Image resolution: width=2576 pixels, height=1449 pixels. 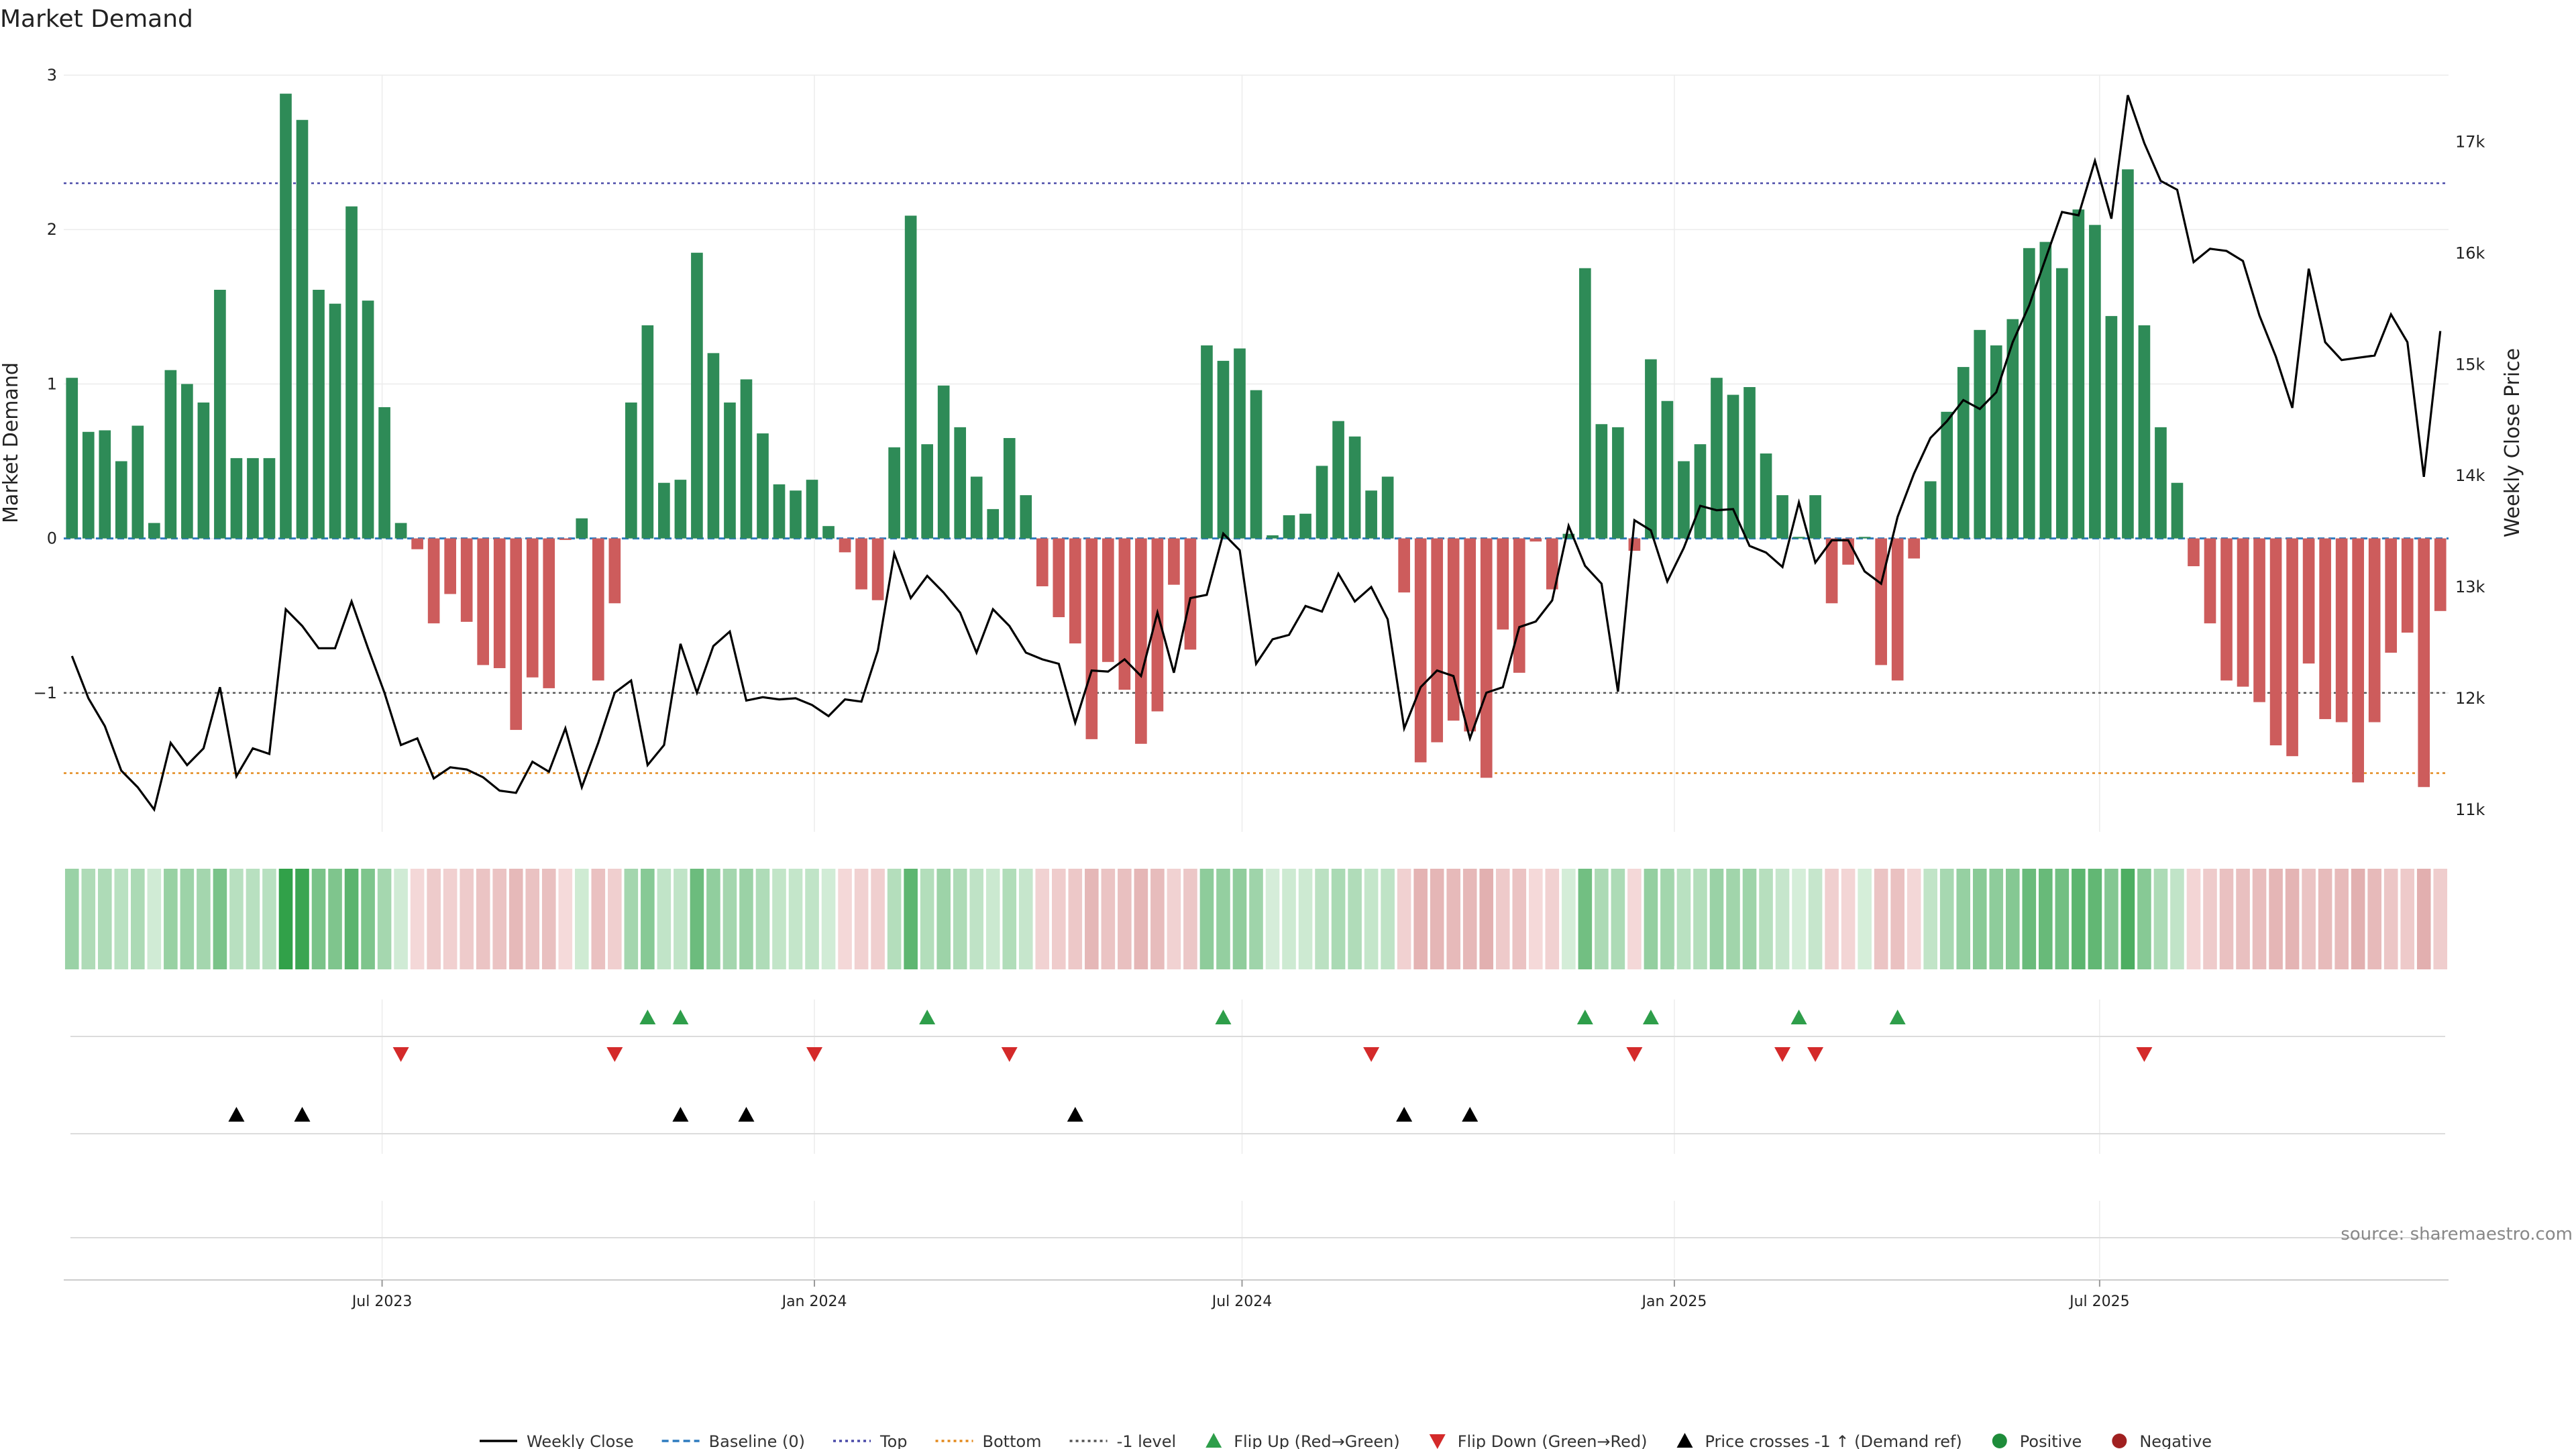 What do you see at coordinates (2099, 1301) in the screenshot?
I see `x-tick-label: Jul 2025` at bounding box center [2099, 1301].